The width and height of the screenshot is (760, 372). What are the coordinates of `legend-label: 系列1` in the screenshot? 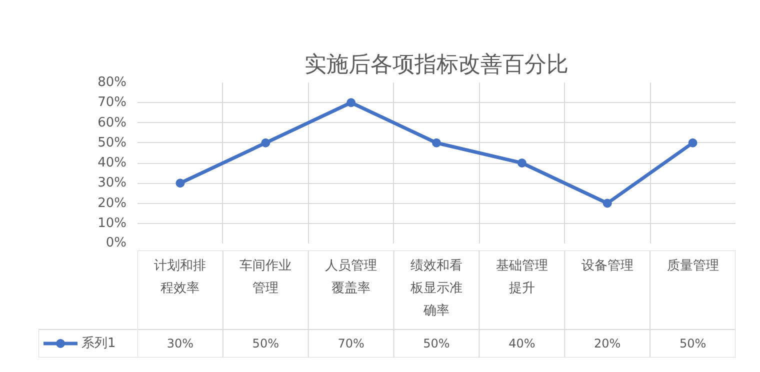 It's located at (99, 343).